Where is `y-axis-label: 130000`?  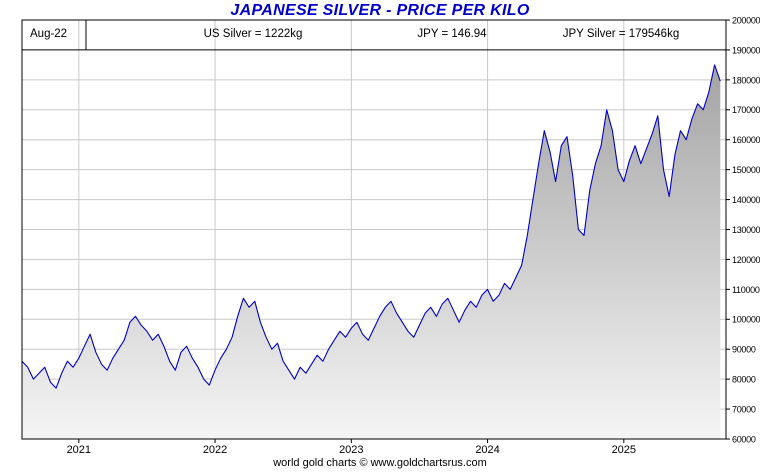
y-axis-label: 130000 is located at coordinates (746, 230).